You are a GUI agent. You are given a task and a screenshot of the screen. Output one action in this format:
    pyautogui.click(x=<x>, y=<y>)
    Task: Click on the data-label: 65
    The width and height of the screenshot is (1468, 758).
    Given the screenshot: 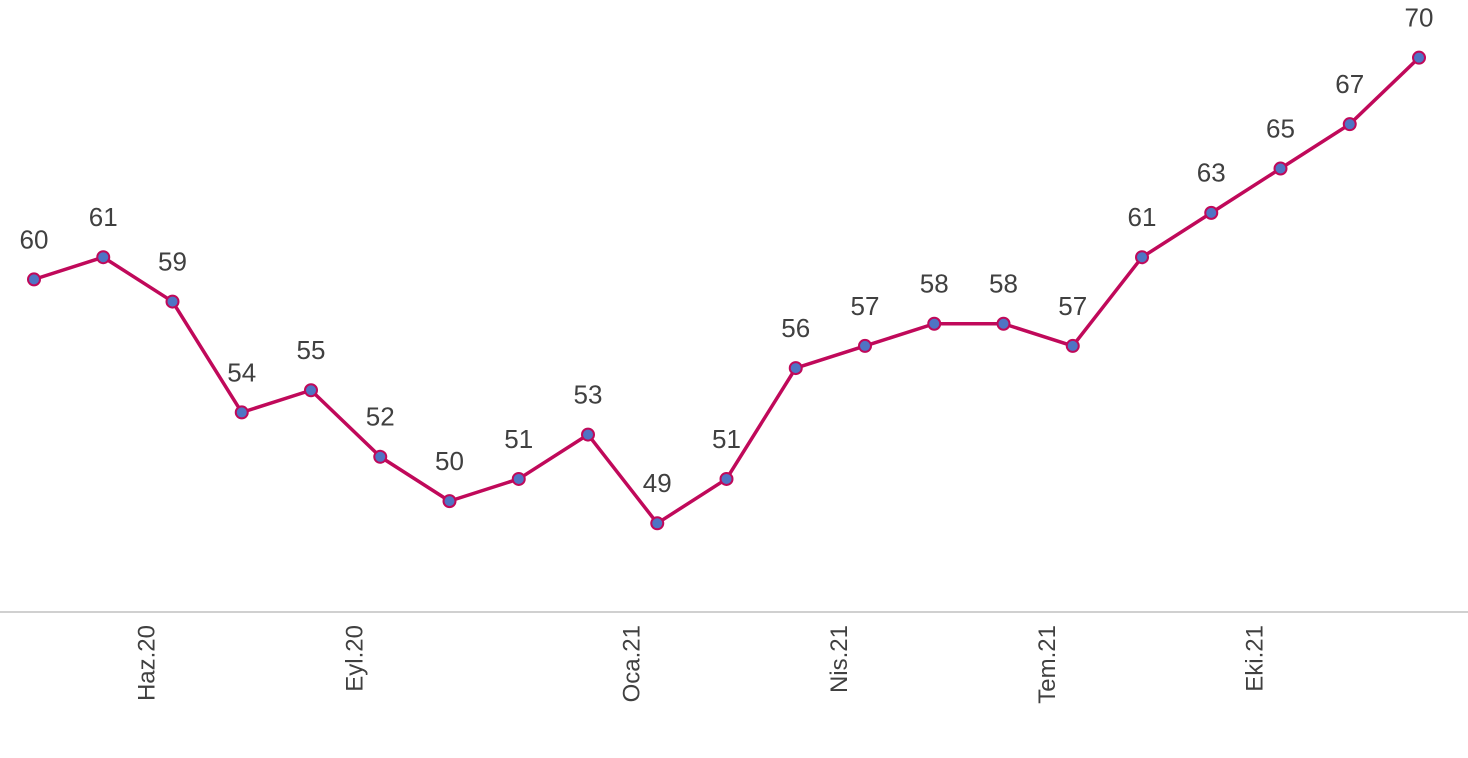 What is the action you would take?
    pyautogui.click(x=1280, y=128)
    